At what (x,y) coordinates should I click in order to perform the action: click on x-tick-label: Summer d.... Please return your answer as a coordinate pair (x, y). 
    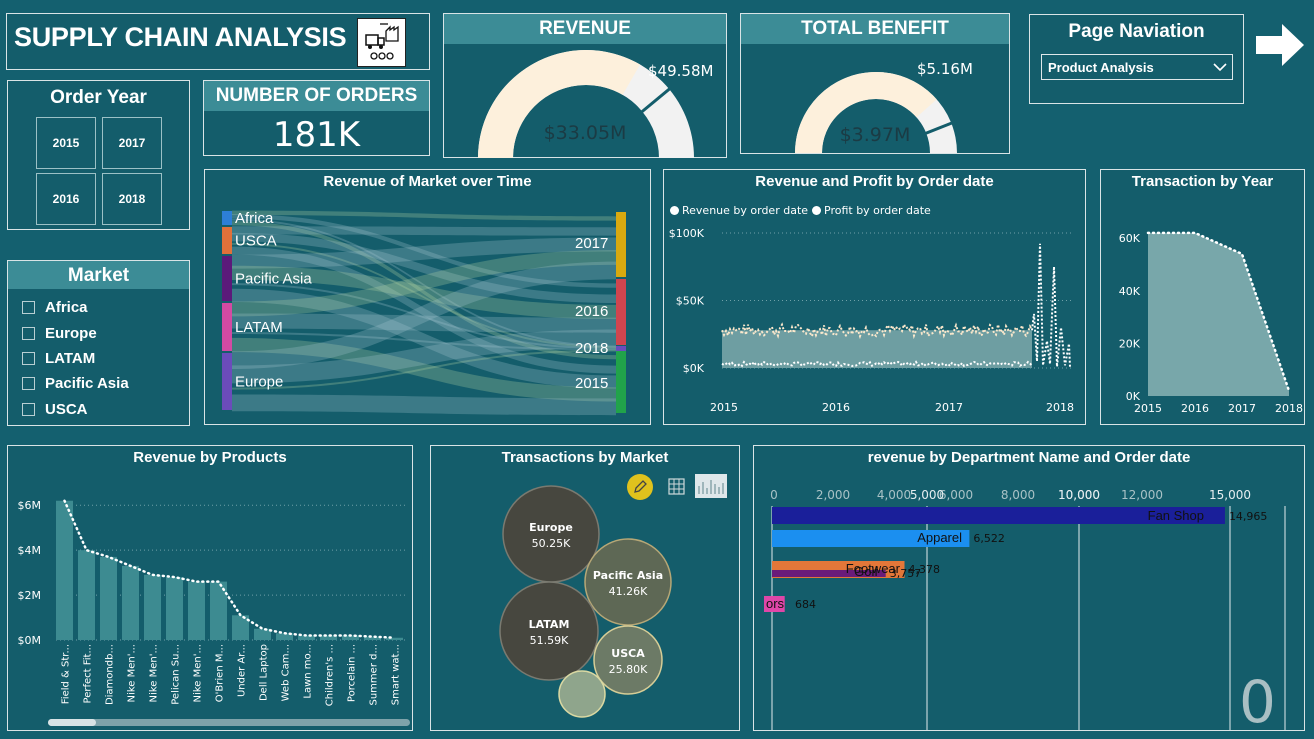
    Looking at the image, I should click on (374, 675).